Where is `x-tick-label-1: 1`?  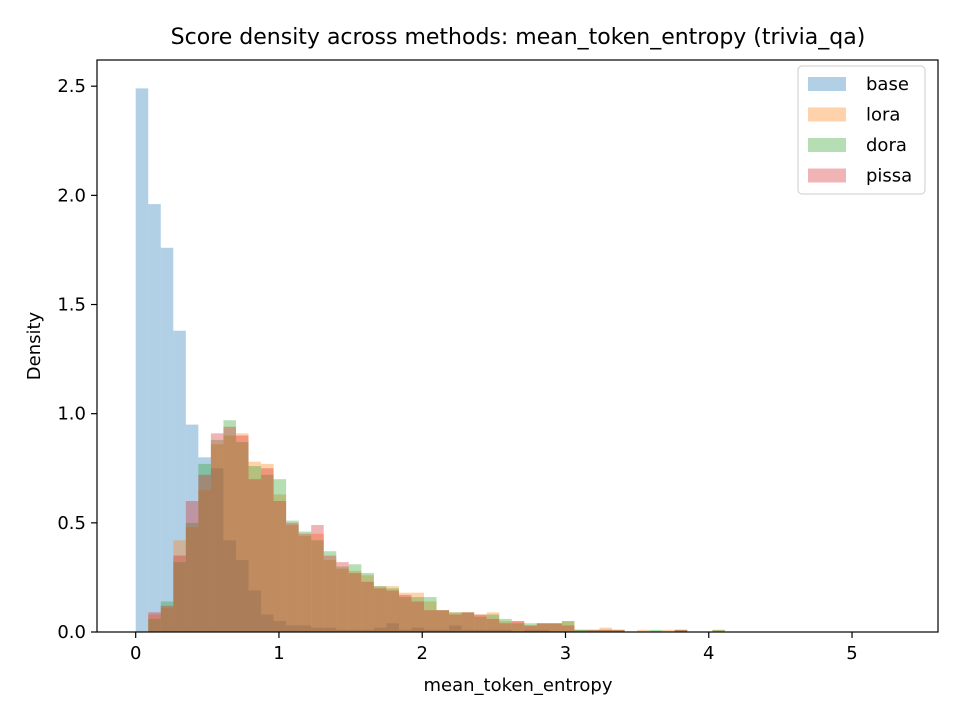
x-tick-label-1: 1 is located at coordinates (278, 653).